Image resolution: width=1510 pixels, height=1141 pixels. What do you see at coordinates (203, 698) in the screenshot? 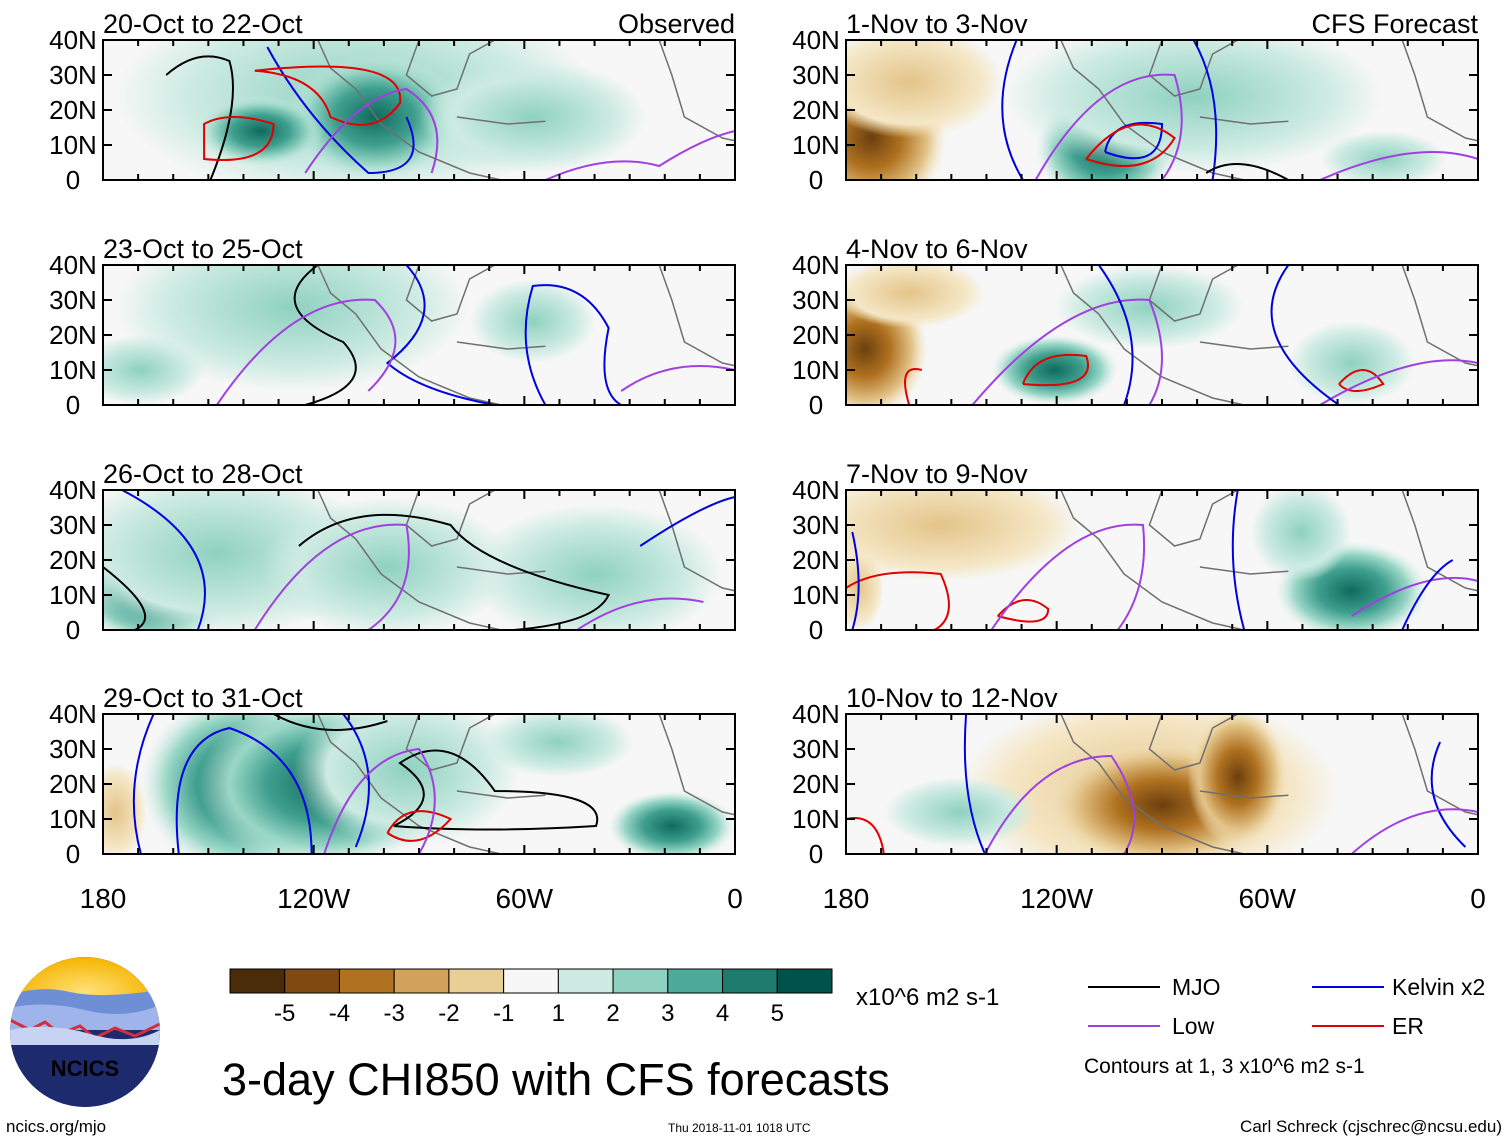
I see `panel-date-label: 29-Oct to 31-Oct` at bounding box center [203, 698].